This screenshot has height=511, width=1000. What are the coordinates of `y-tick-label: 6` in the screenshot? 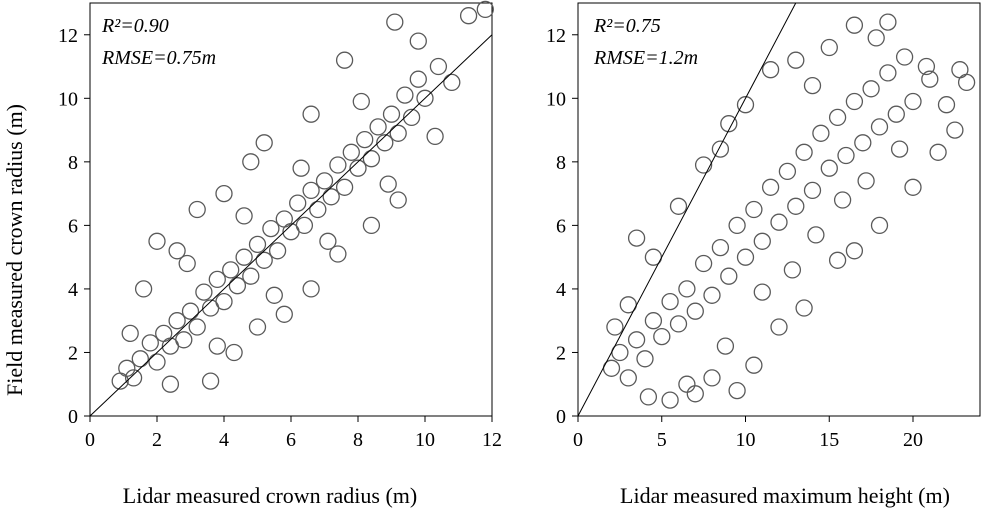 It's located at (73, 226).